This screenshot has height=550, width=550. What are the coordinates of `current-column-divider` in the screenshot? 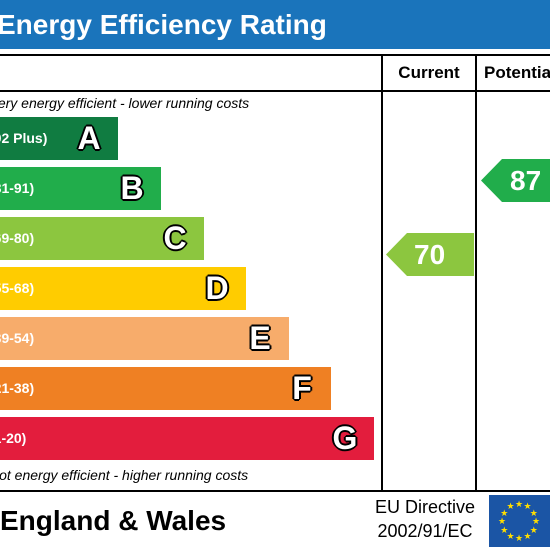 It's located at (382, 273).